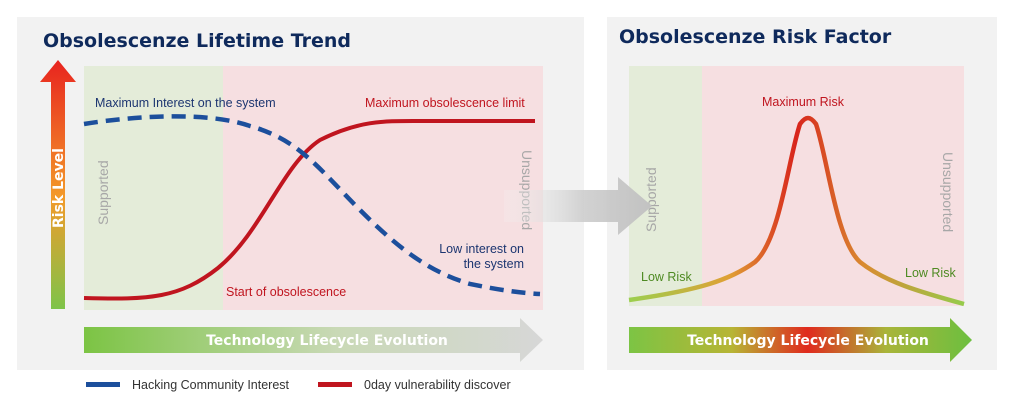  What do you see at coordinates (494, 264) in the screenshot?
I see `low-interest-label-line2: the system` at bounding box center [494, 264].